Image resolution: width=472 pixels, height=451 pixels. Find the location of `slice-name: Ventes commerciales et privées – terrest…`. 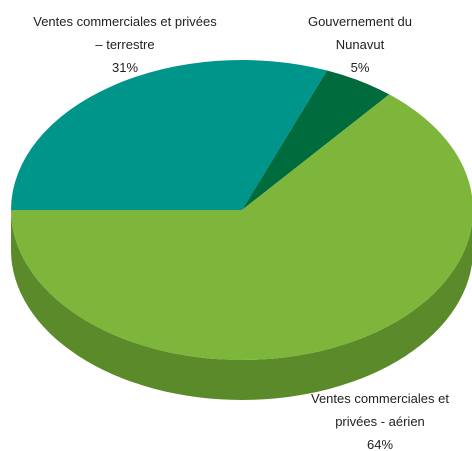

slice-name: Ventes commerciales et privées – terrest… is located at coordinates (125, 33).